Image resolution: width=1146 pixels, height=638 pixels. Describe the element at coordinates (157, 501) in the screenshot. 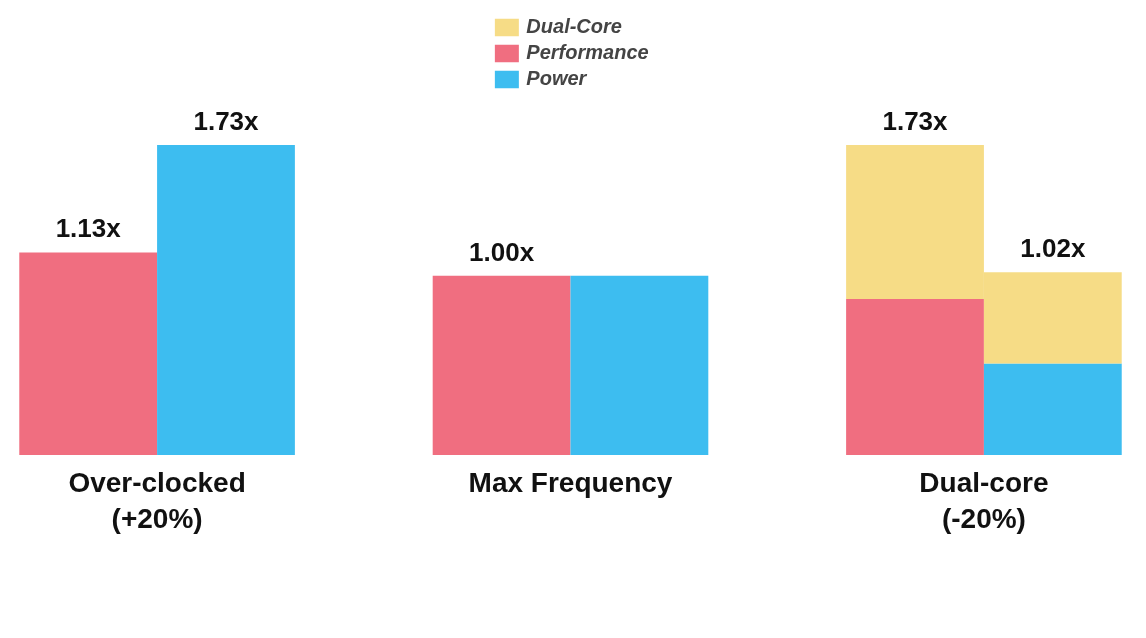

I see `text: Over-clocked (+20%)` at that location.